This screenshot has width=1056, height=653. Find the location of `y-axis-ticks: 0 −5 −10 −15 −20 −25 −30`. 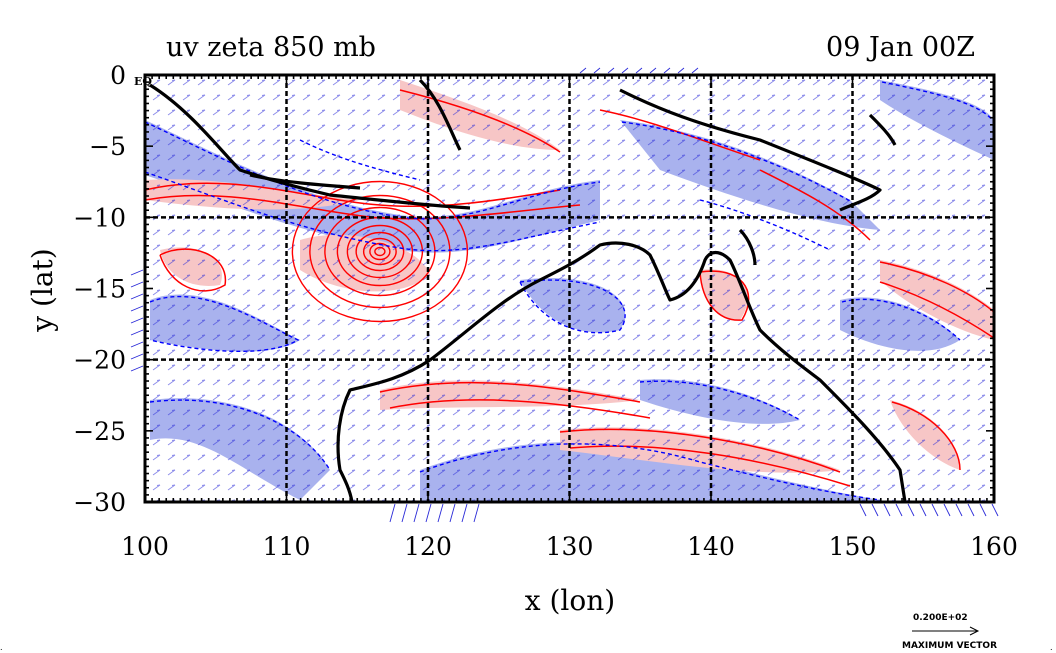

y-axis-ticks: 0 −5 −10 −15 −20 −25 −30 is located at coordinates (99, 289).